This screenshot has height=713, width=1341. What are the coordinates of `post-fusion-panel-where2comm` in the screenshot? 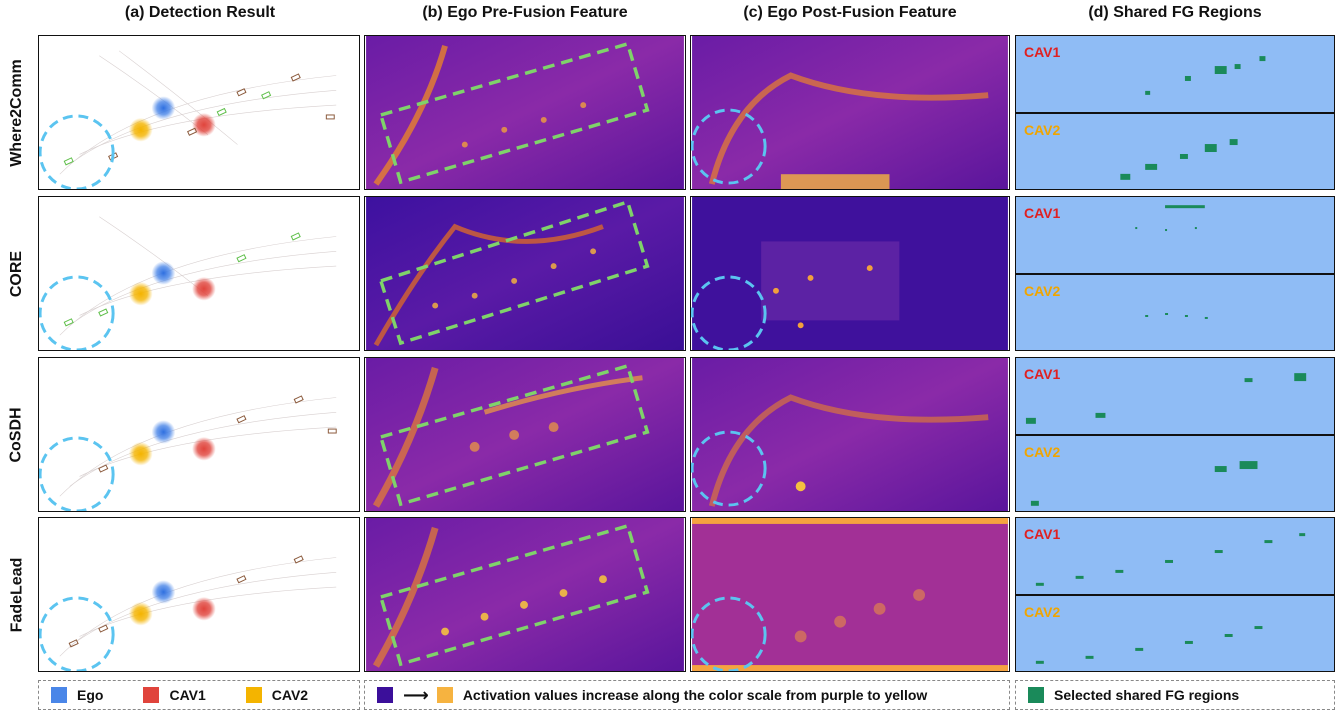 It's located at (850, 112).